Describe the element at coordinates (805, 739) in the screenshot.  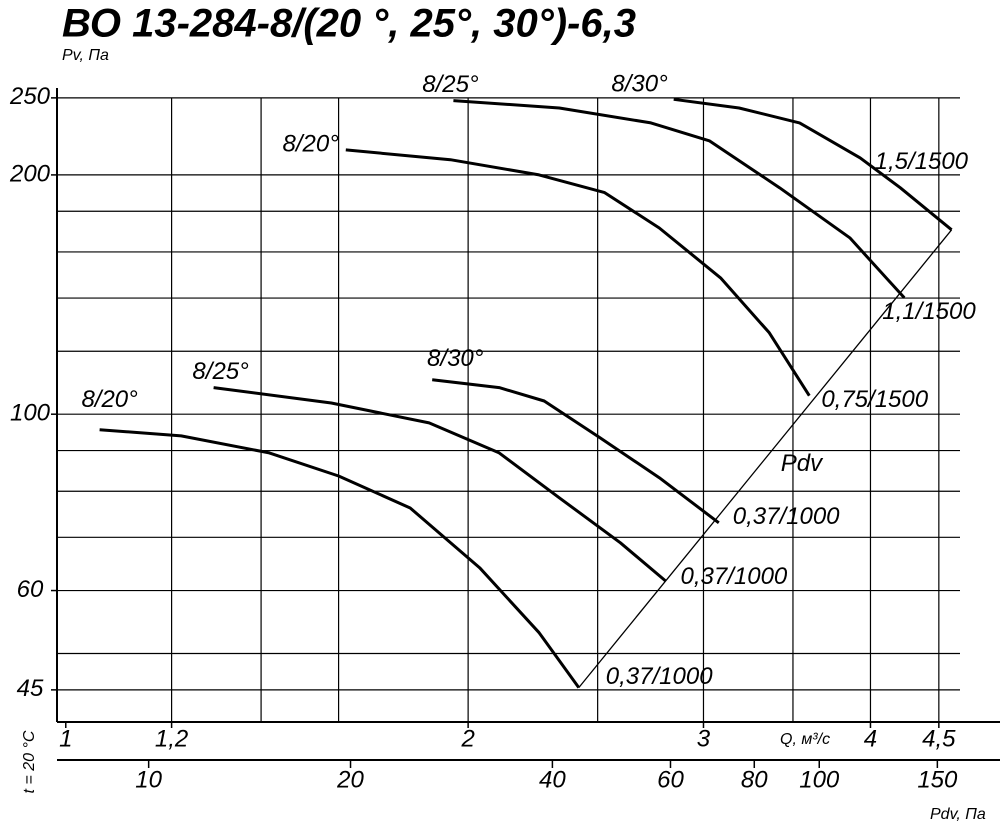
I see `x-axis-label: Q, м³/с` at that location.